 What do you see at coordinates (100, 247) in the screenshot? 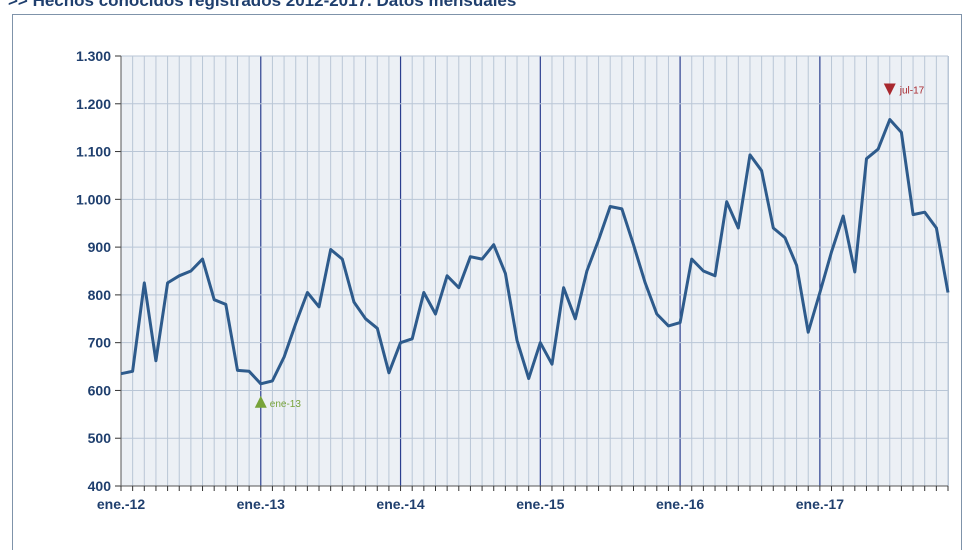
I see `y-tick-label: 900` at bounding box center [100, 247].